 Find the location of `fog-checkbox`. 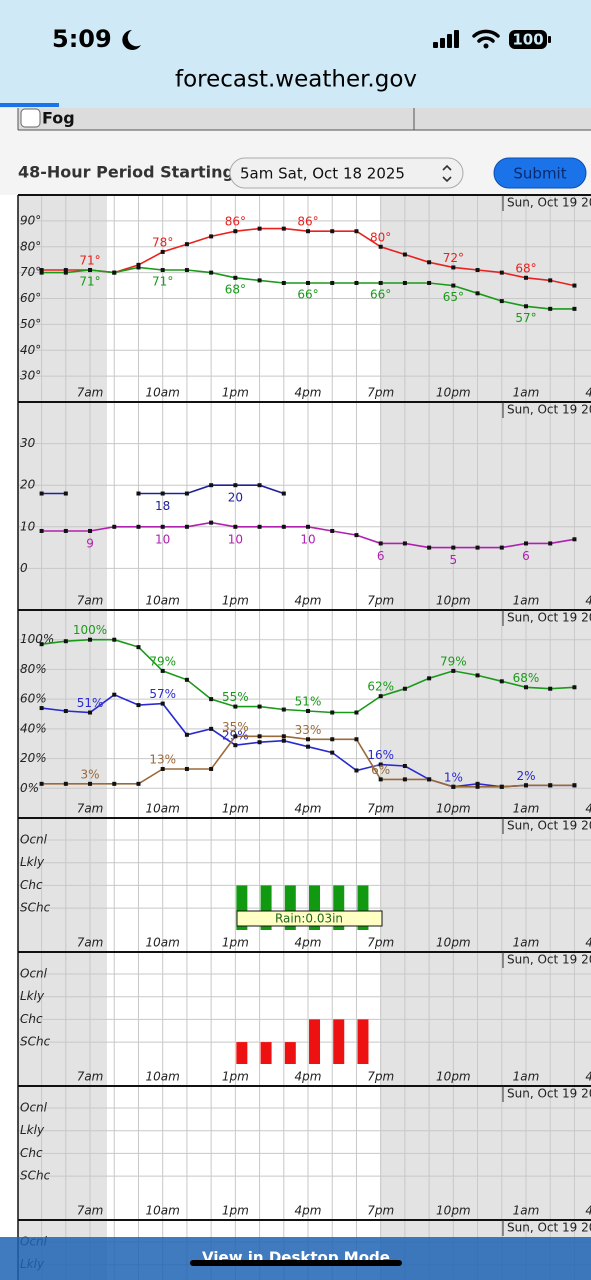

fog-checkbox is located at coordinates (30, 118).